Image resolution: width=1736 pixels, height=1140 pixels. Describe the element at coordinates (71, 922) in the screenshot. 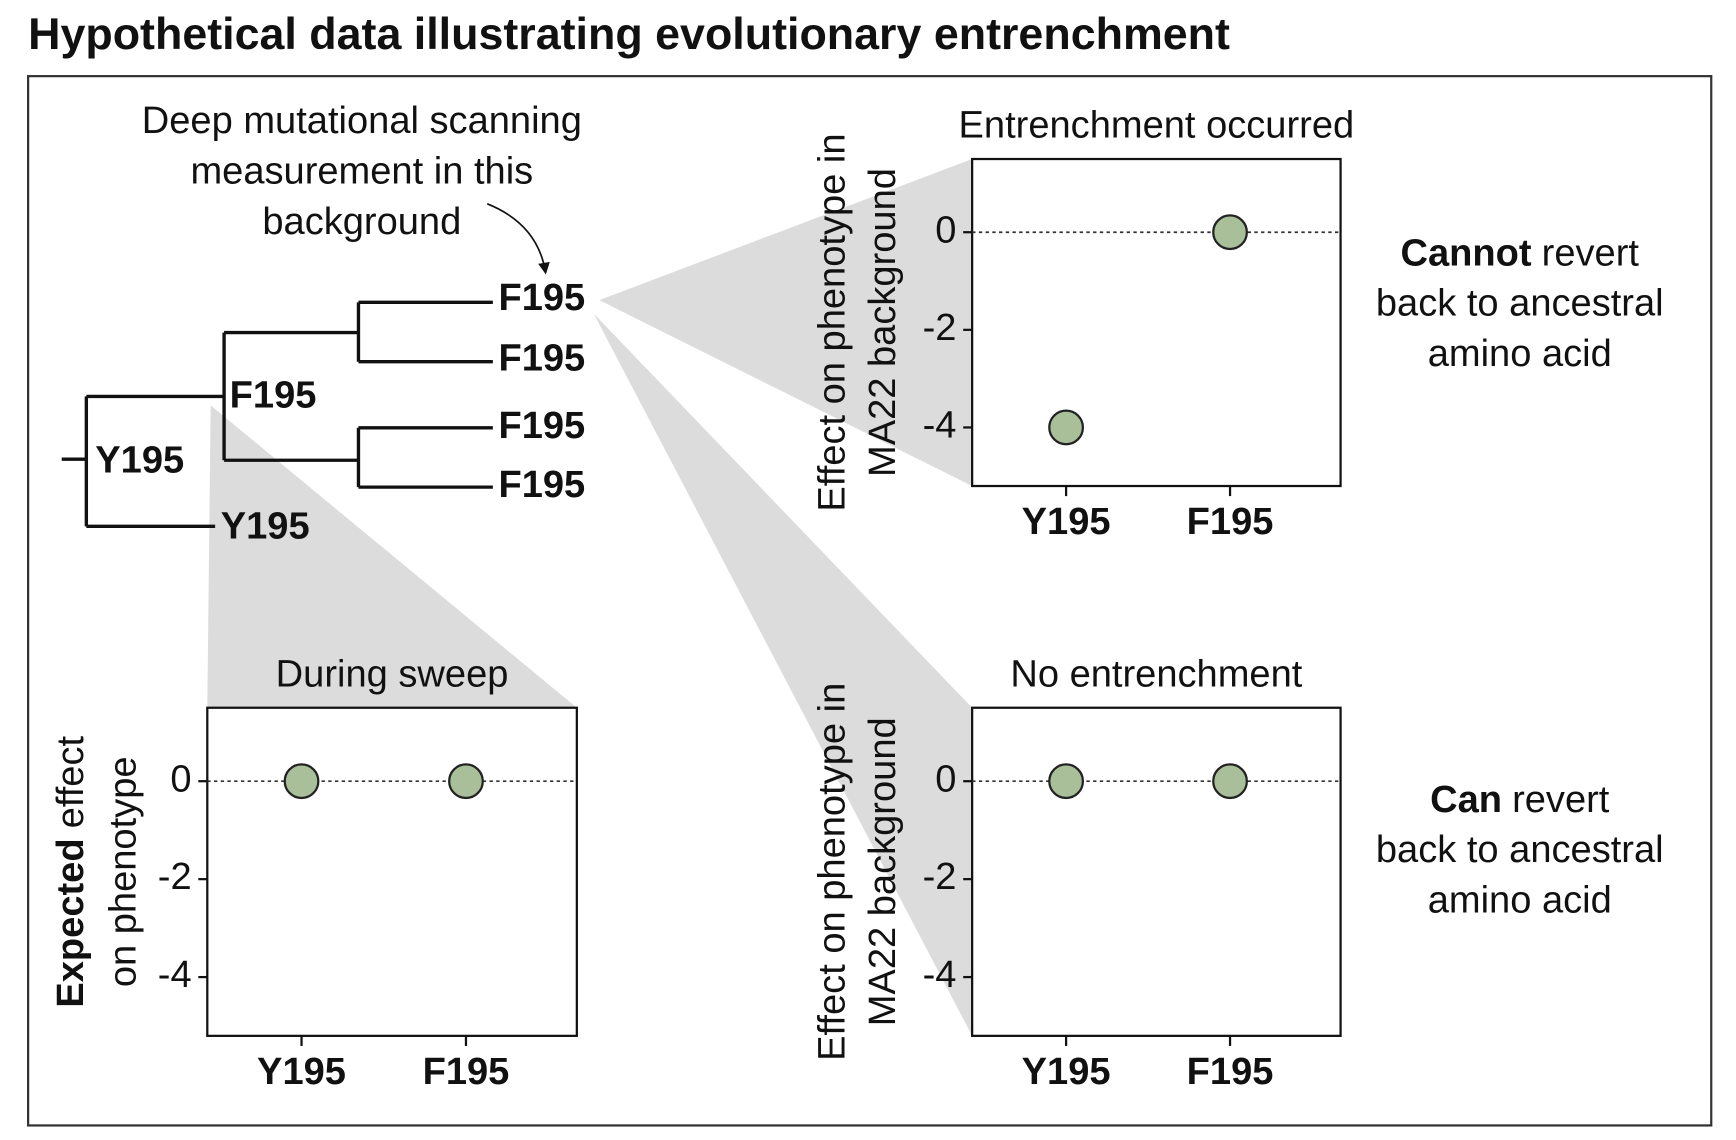

I see `y-axis-label-part: Expected` at that location.